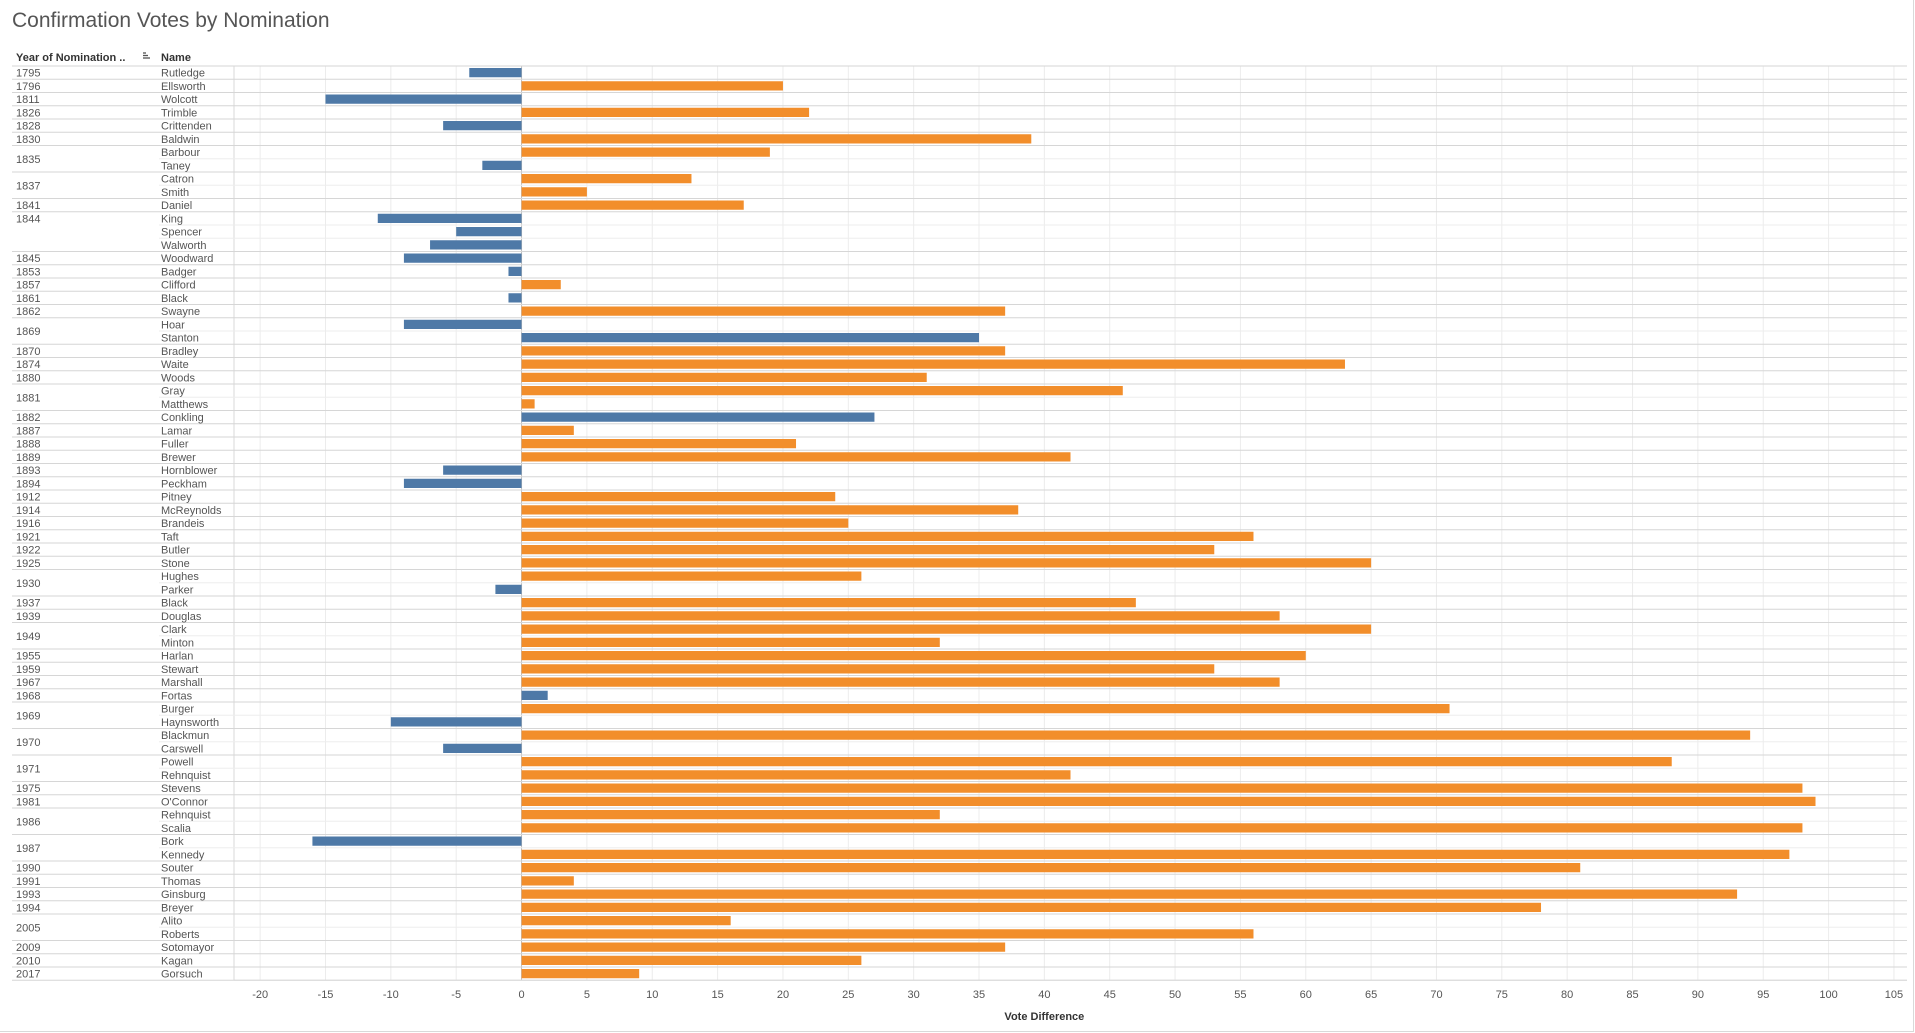 Image resolution: width=1915 pixels, height=1033 pixels. What do you see at coordinates (1155, 854) in the screenshot?
I see `bar-kennedy` at bounding box center [1155, 854].